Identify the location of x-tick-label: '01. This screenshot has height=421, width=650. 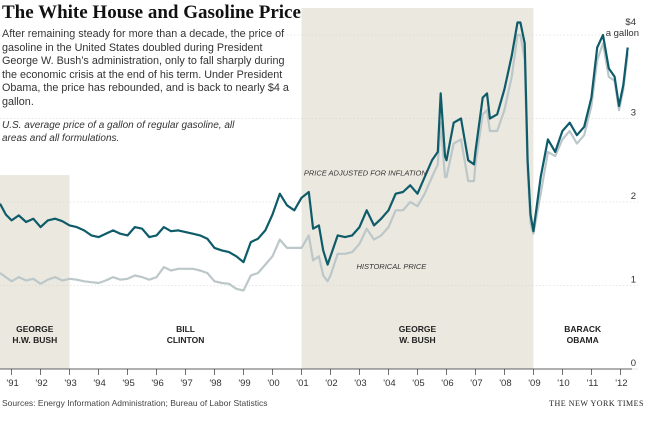
(302, 383).